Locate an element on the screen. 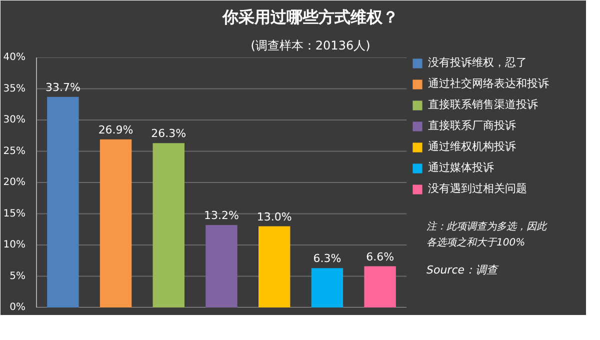  legend-label: 没有投诉维权，忍了 is located at coordinates (477, 63).